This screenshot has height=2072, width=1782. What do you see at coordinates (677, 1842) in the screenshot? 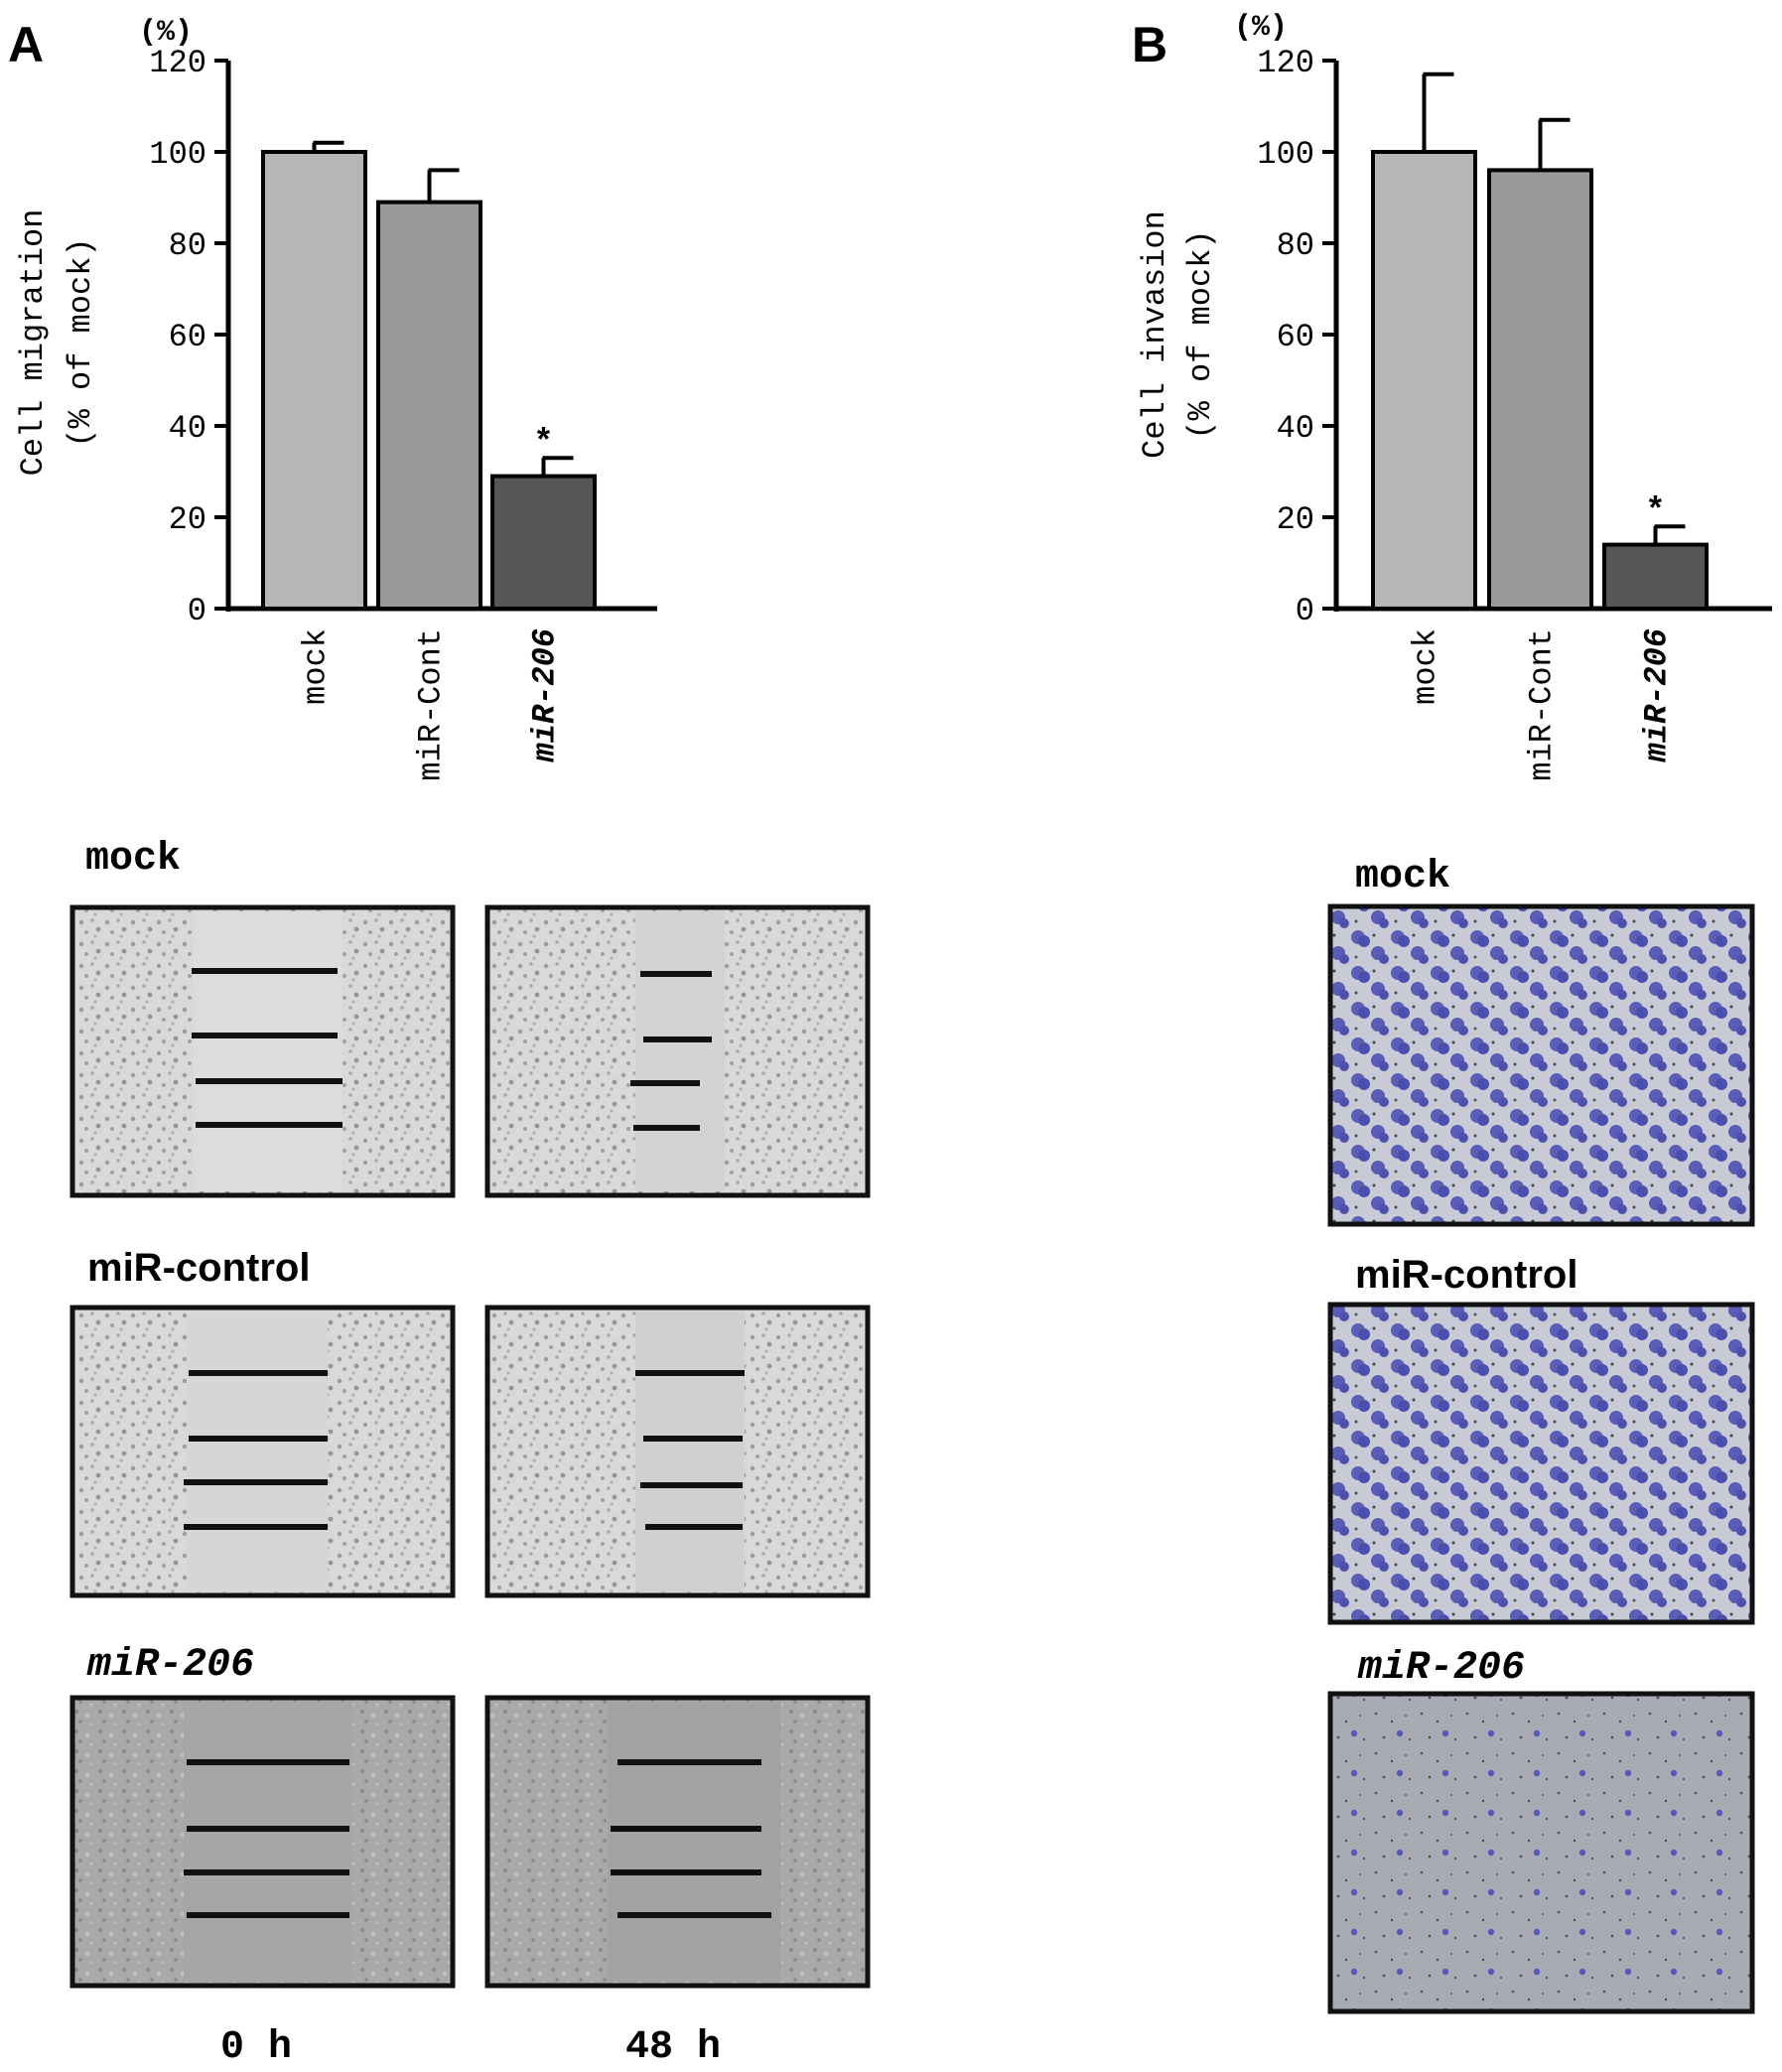
I see `micrograph-mir-206-48h` at bounding box center [677, 1842].